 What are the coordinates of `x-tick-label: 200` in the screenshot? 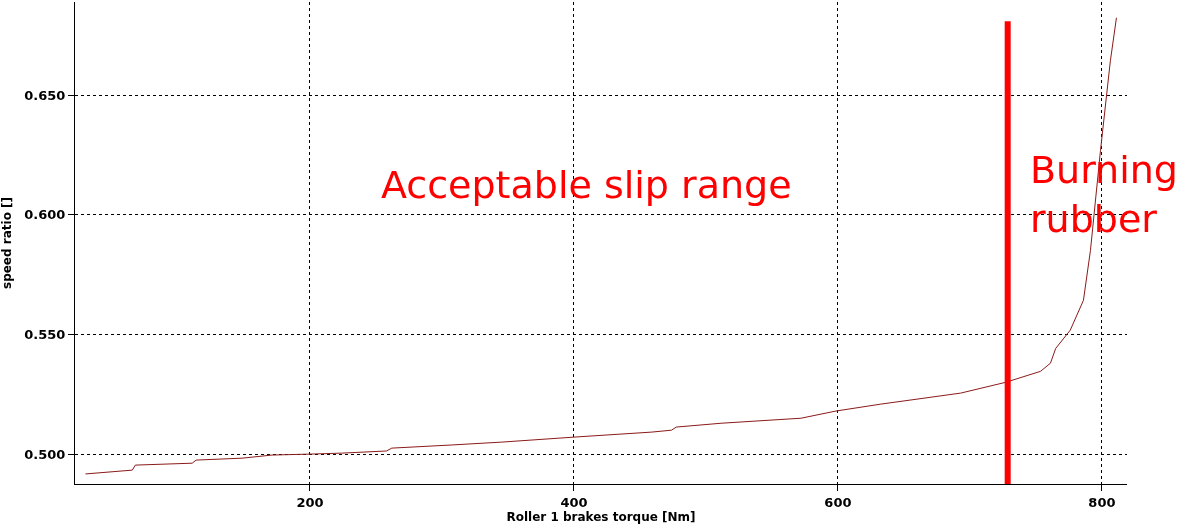 It's located at (310, 502).